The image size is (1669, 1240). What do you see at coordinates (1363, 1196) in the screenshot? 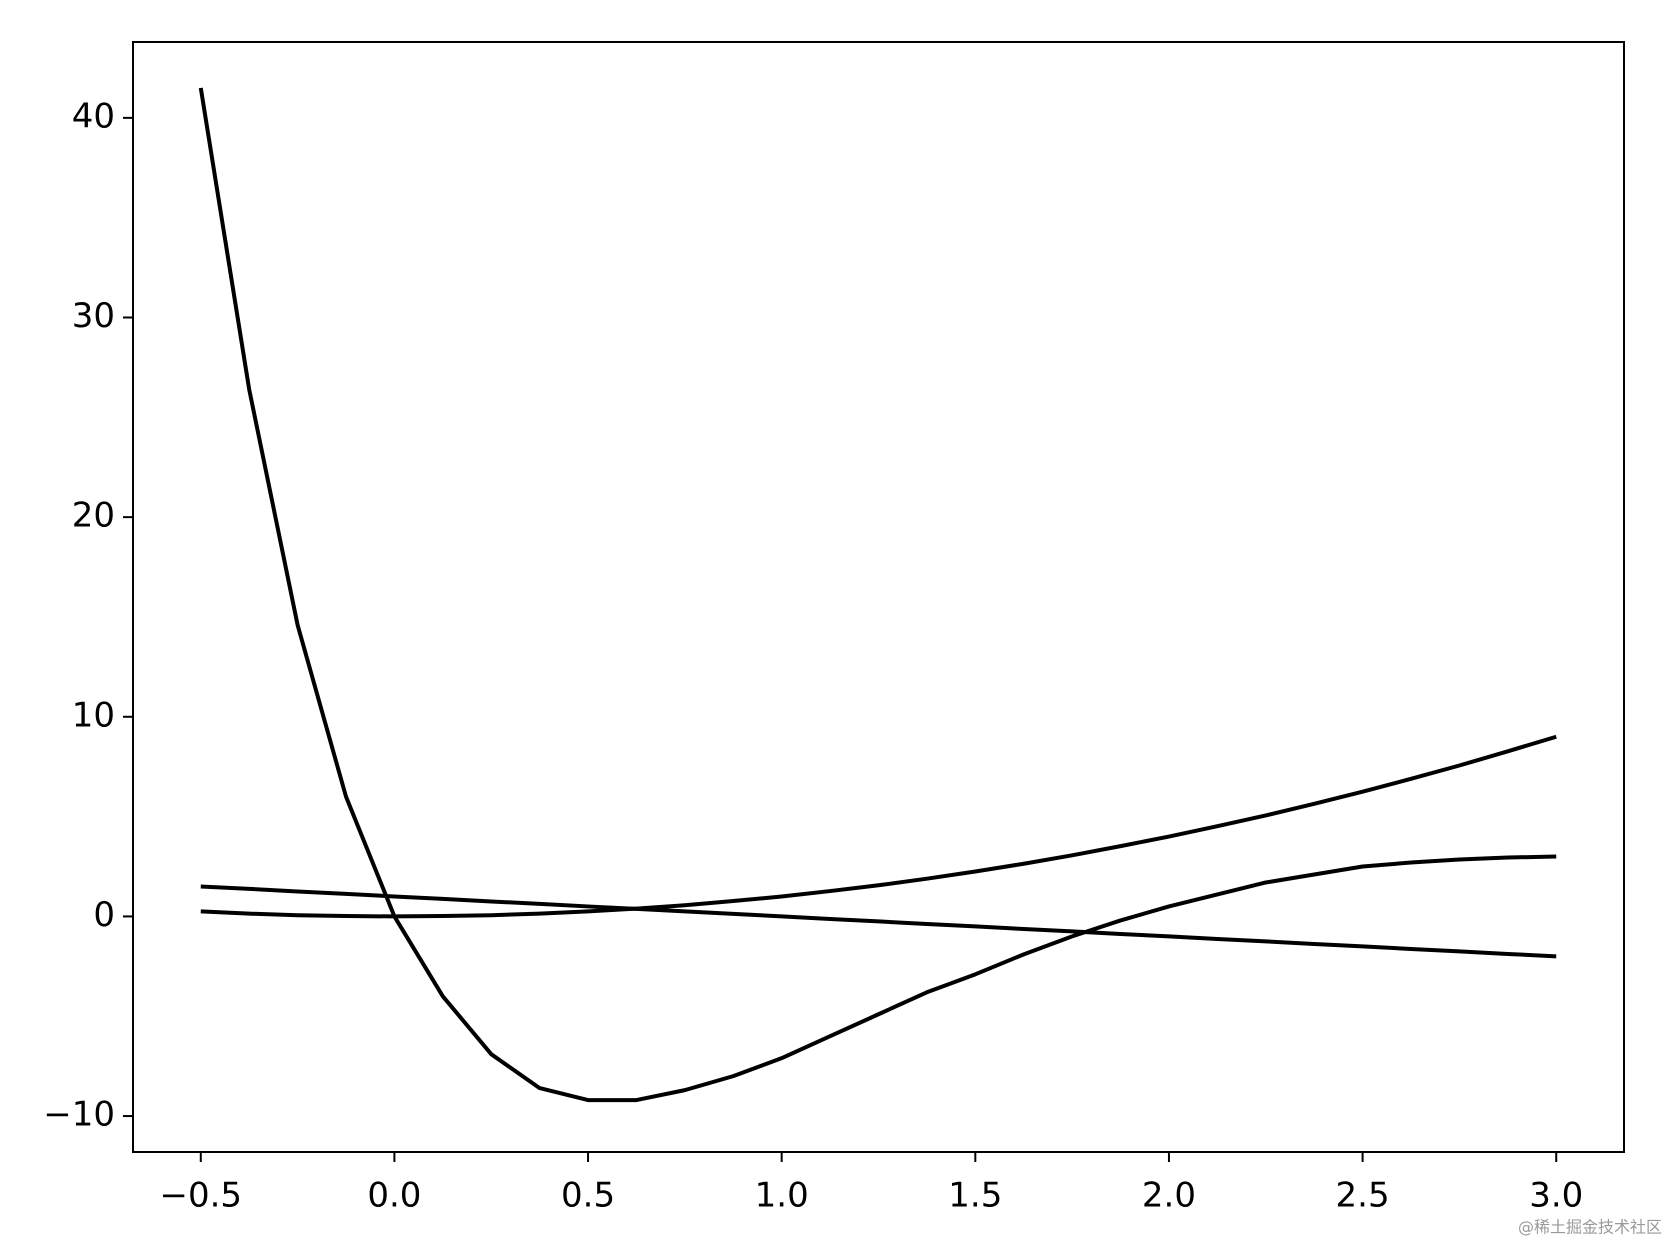
I see `x-tick-label: 2.5` at bounding box center [1363, 1196].